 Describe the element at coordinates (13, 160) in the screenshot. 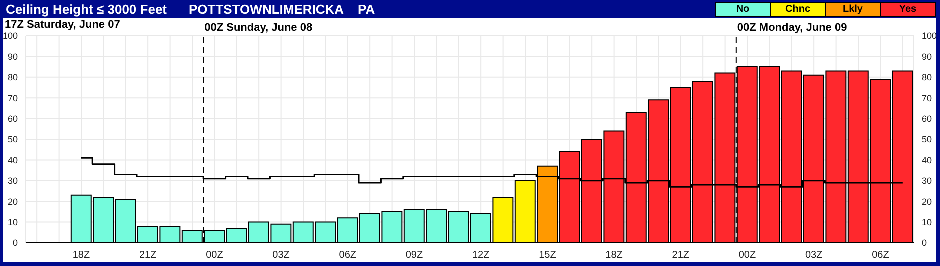

I see `y-tick-label: 40` at that location.